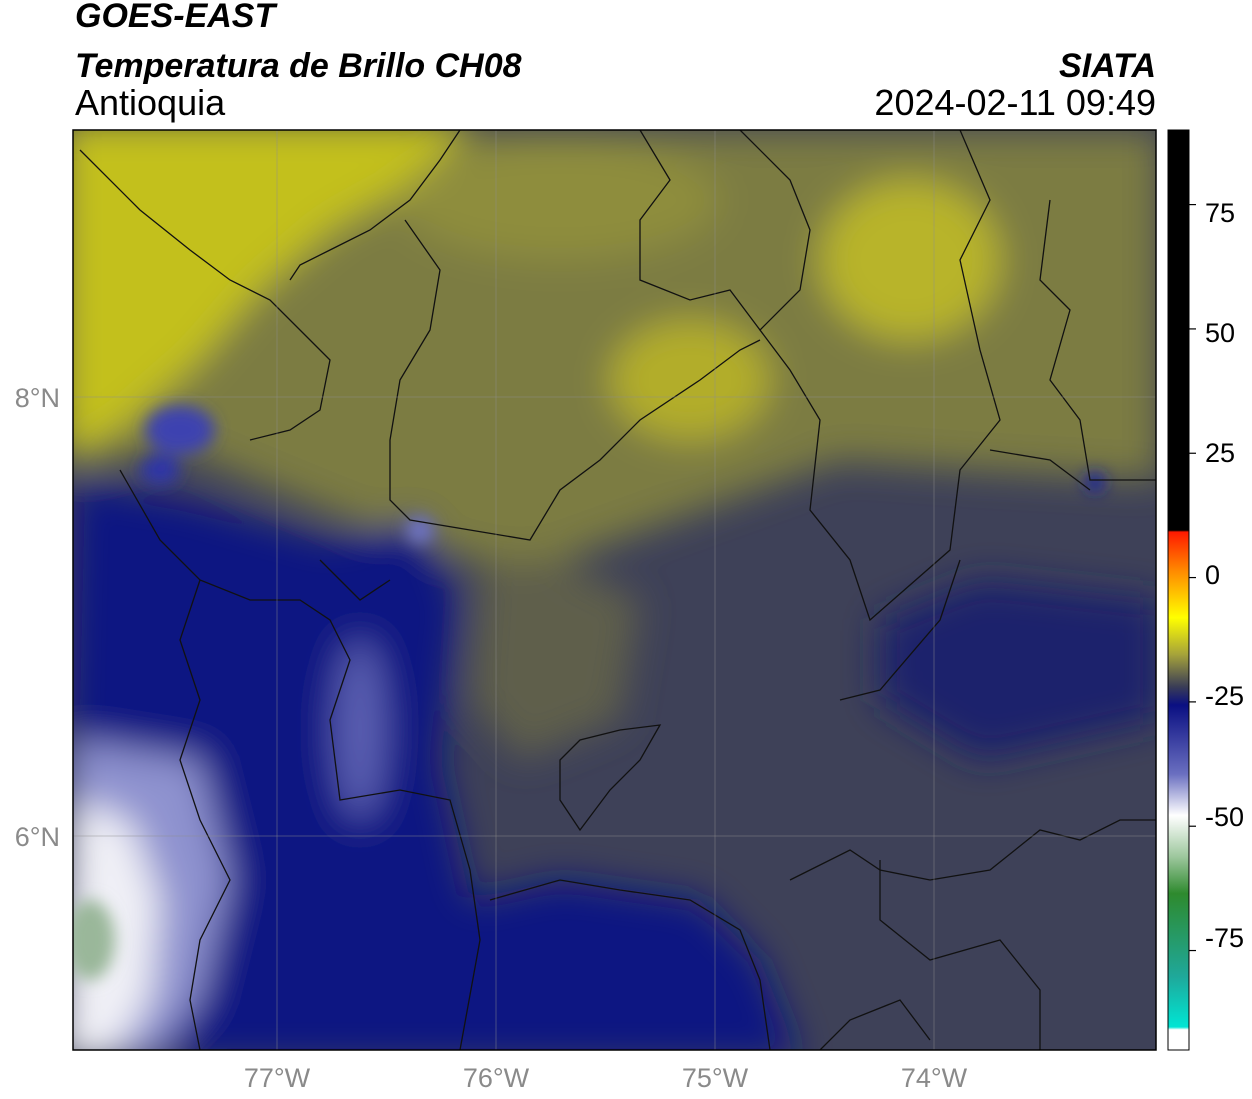 Image resolution: width=1252 pixels, height=1099 pixels. Describe the element at coordinates (1225, 817) in the screenshot. I see `colorbar-tick-minus50: -50` at that location.